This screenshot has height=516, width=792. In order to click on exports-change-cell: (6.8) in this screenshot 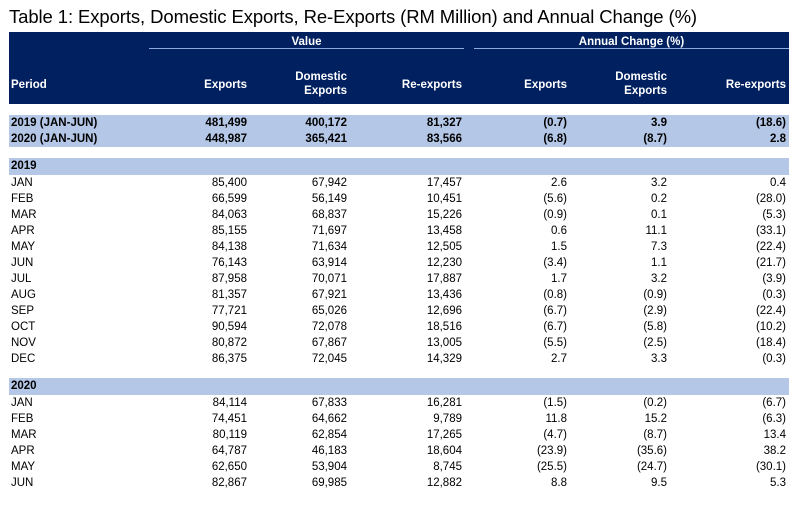, I will do `click(555, 139)`.